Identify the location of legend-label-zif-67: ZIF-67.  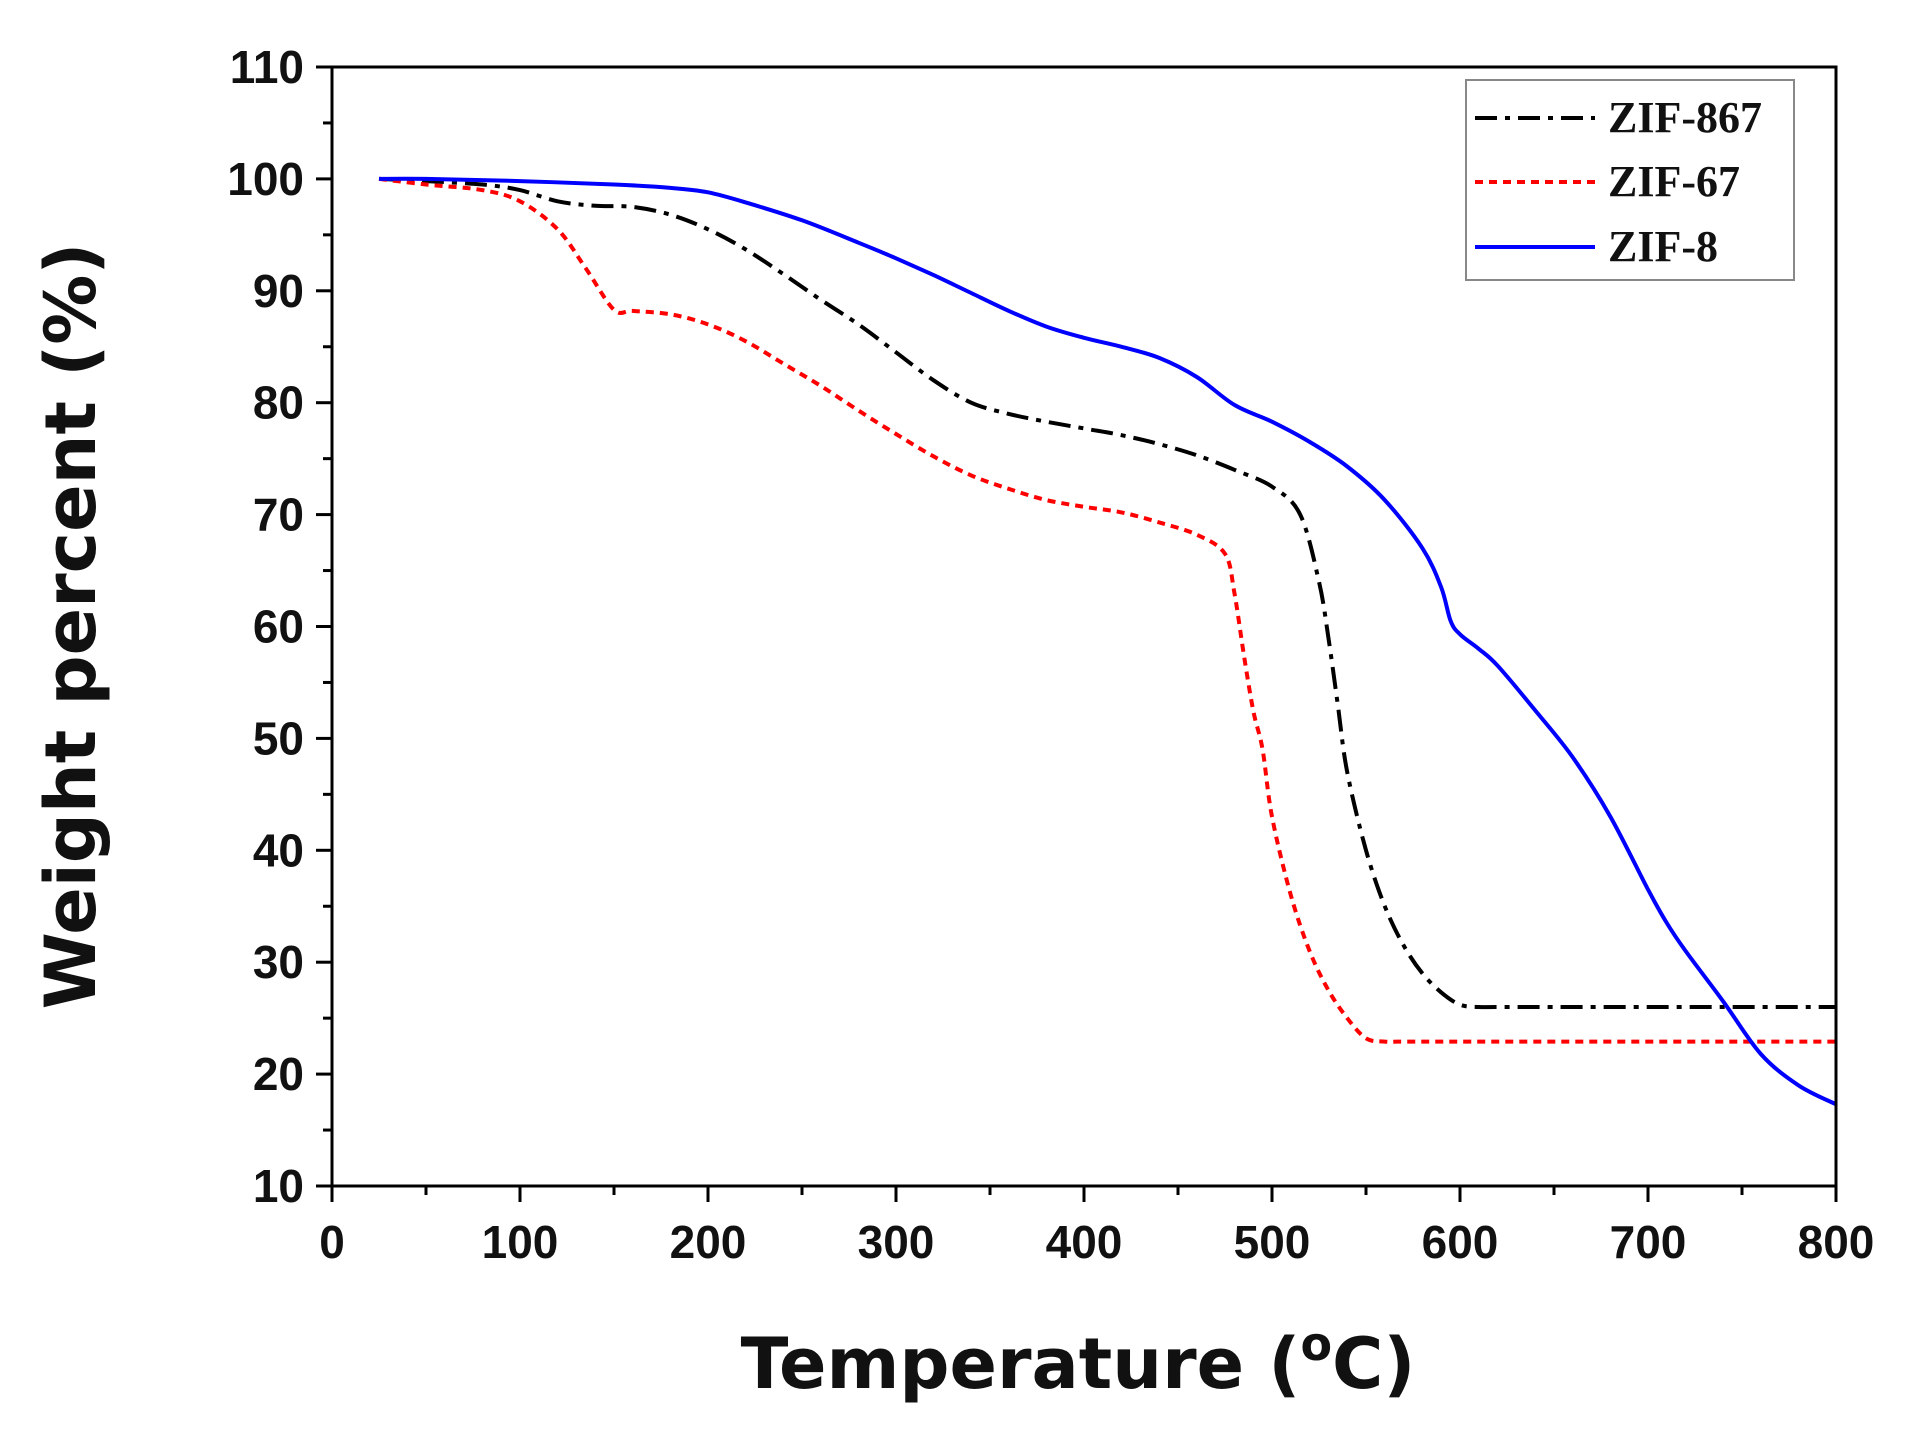
(1674, 181).